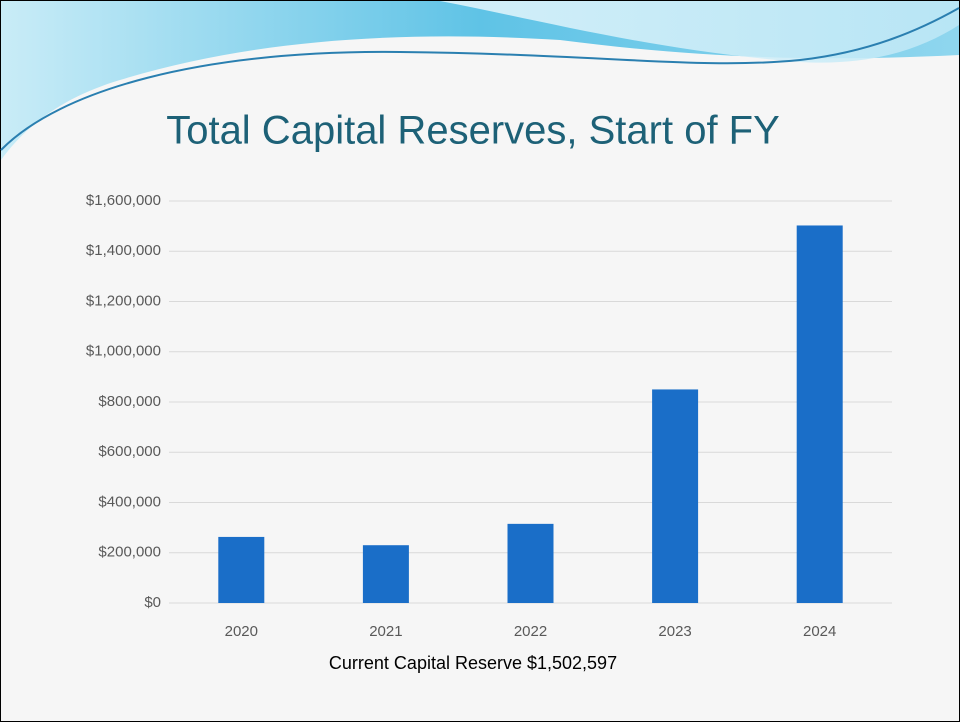 This screenshot has height=722, width=960. I want to click on y-tick-label: $1,400,000, so click(123, 250).